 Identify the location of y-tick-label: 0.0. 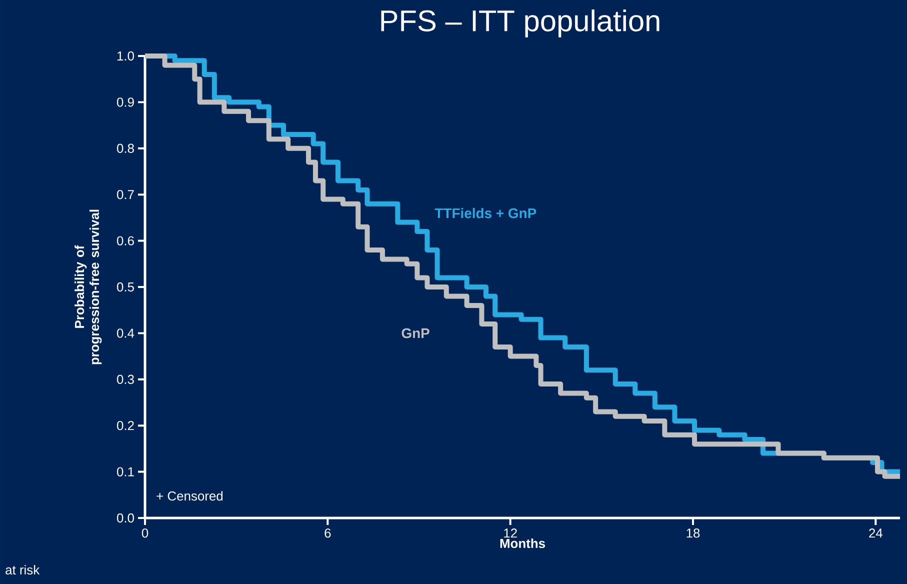
(125, 518).